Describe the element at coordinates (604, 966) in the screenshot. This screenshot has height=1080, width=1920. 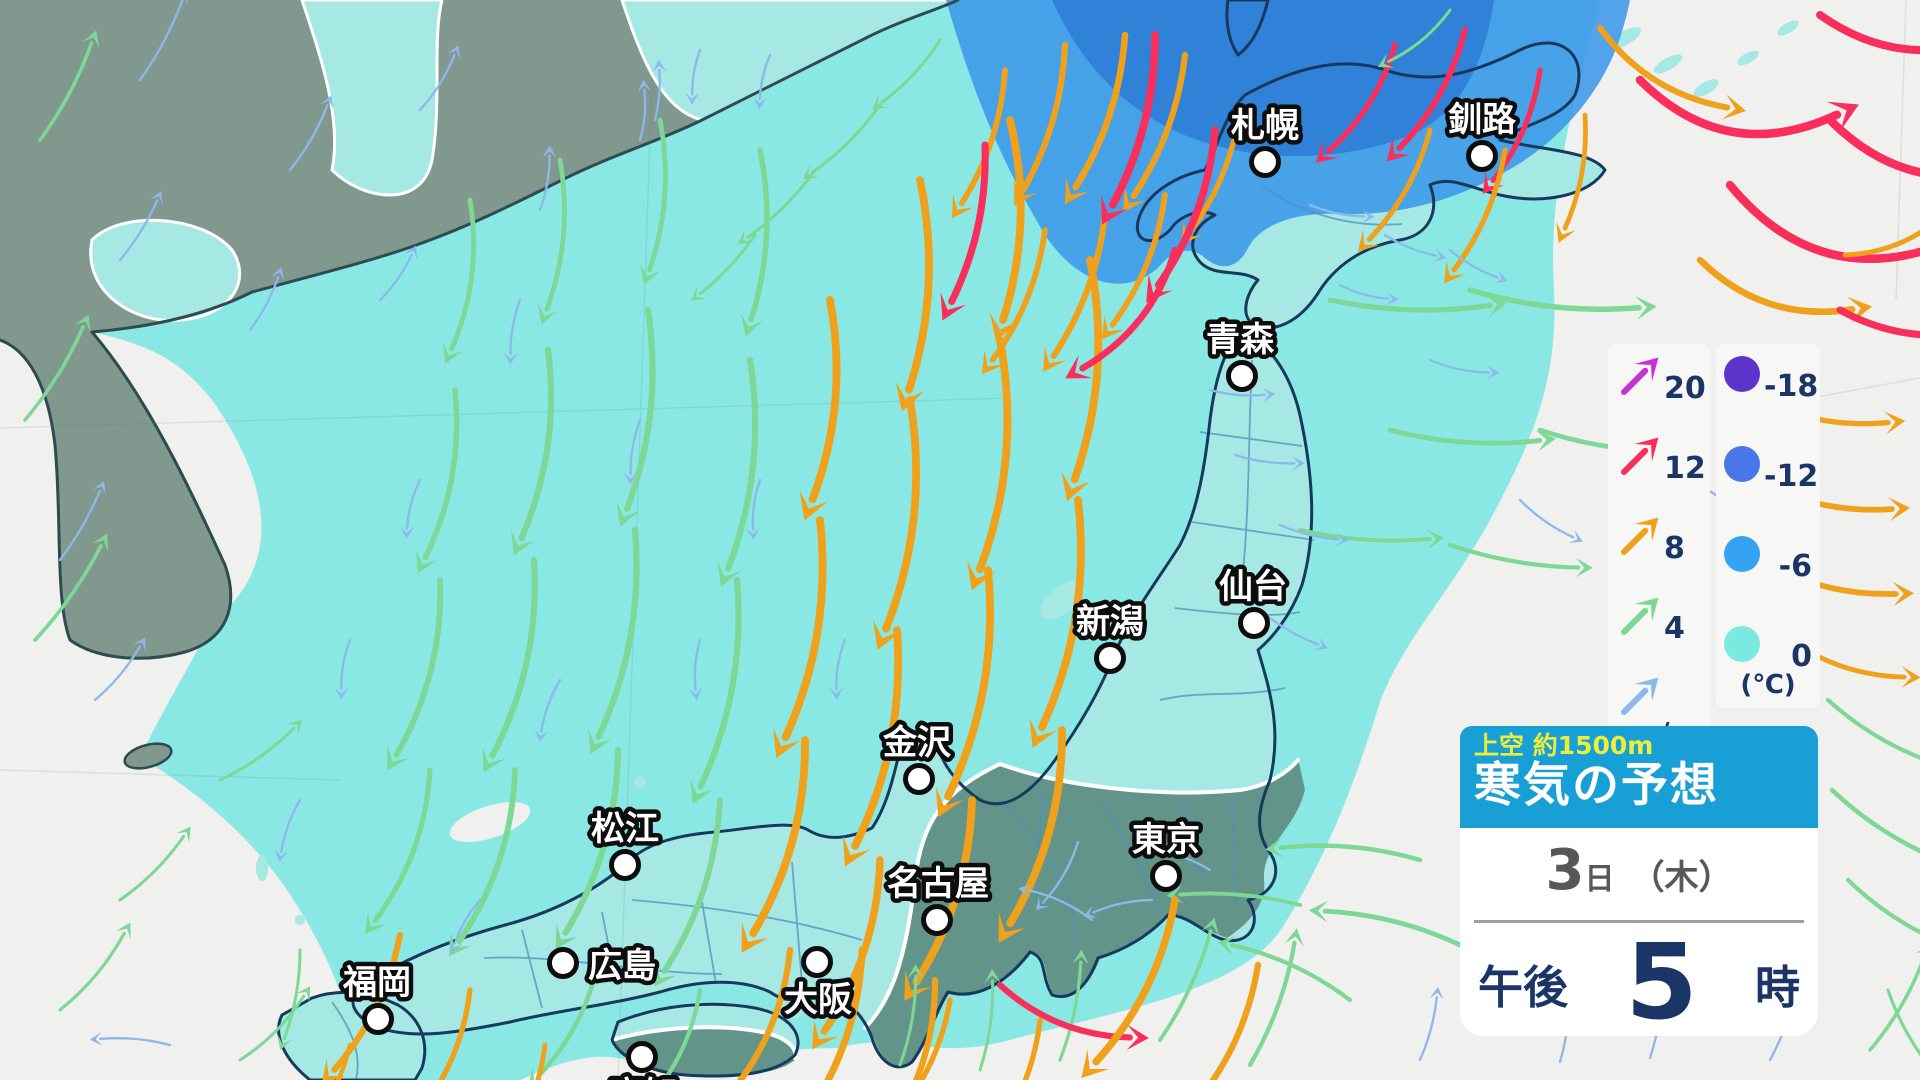
I see `city-marker-広島: 広島` at that location.